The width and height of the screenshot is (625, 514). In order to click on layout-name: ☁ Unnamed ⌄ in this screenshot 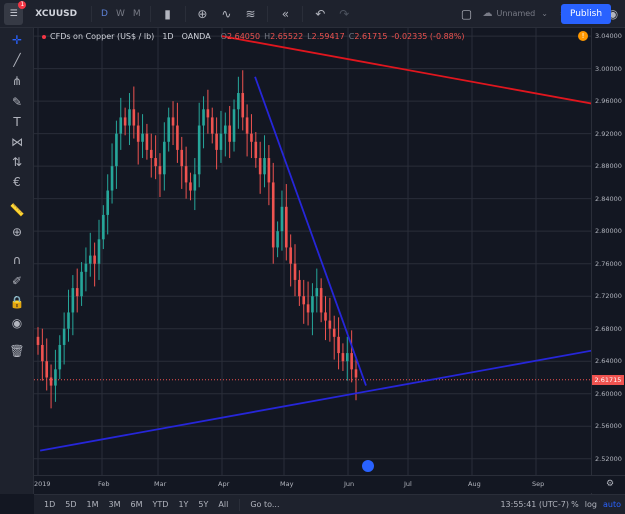, I will do `click(515, 13)`.